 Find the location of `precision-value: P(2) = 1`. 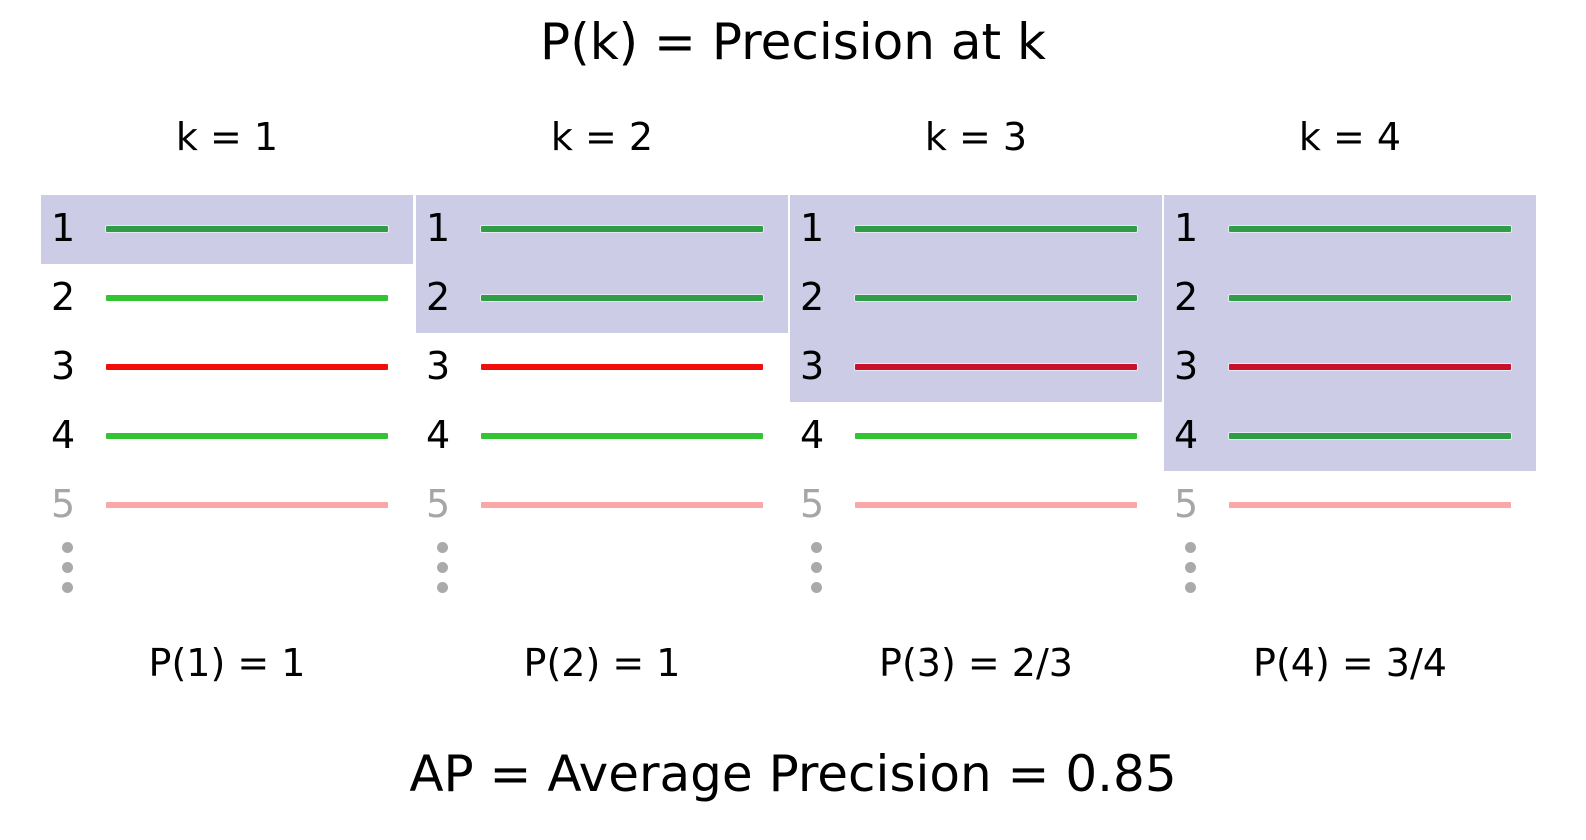

precision-value: P(2) = 1 is located at coordinates (602, 663).